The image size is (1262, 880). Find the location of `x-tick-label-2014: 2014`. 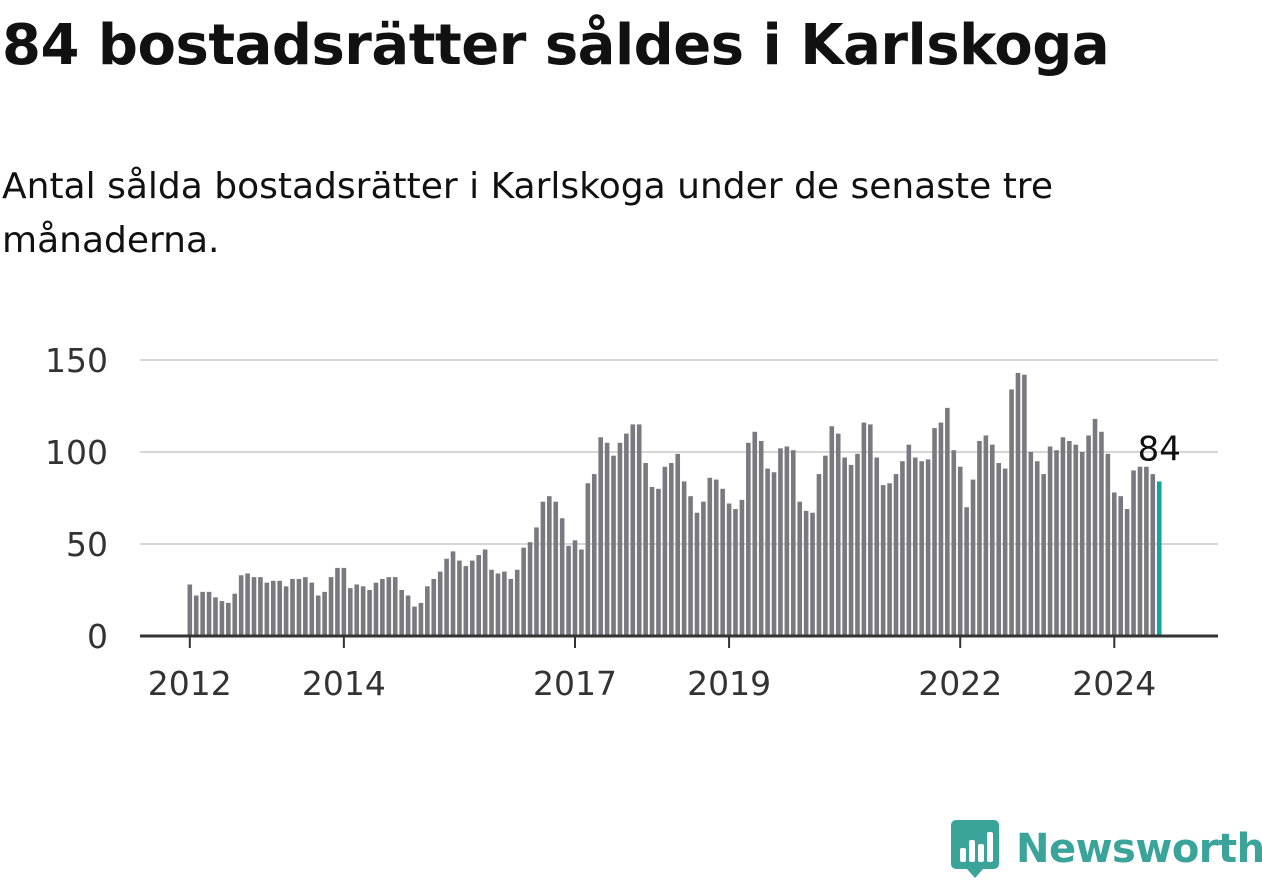

x-tick-label-2014: 2014 is located at coordinates (344, 683).